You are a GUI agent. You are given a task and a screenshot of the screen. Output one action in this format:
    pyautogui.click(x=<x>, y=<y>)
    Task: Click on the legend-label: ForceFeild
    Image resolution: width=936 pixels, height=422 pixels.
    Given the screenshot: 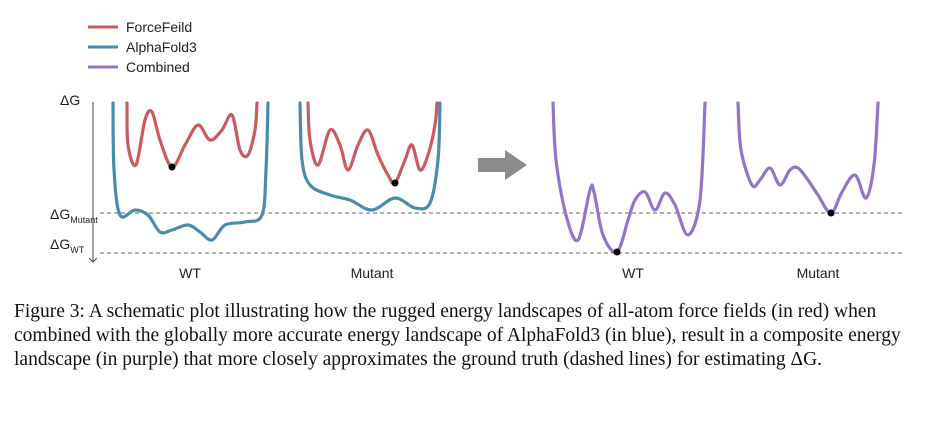 What is the action you would take?
    pyautogui.click(x=159, y=27)
    